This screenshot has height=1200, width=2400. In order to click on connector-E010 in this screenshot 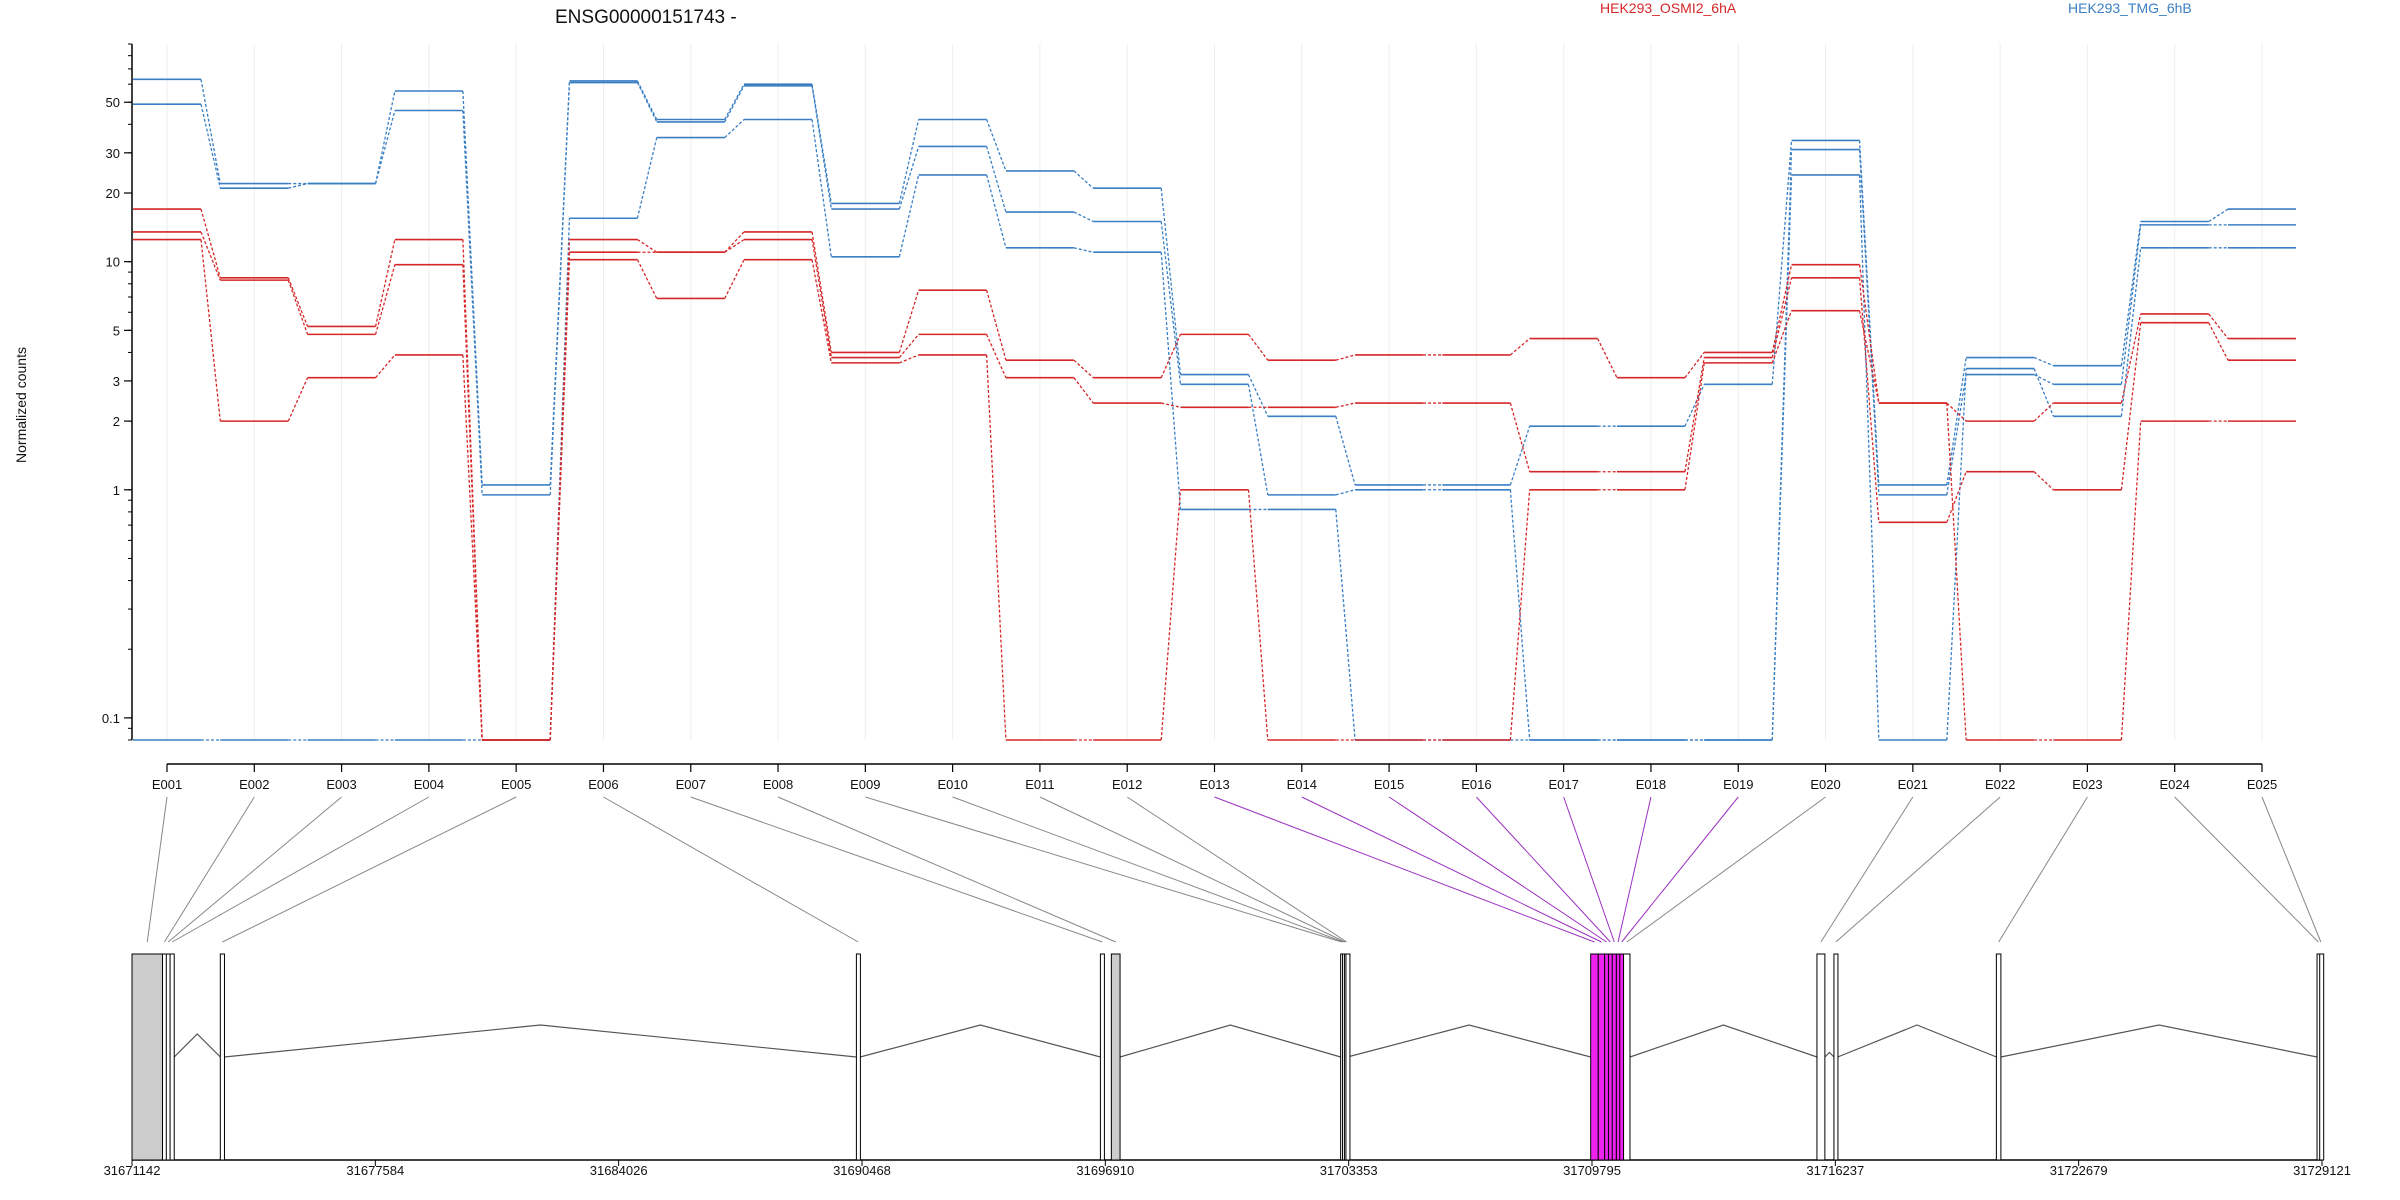, I will do `click(1148, 869)`.